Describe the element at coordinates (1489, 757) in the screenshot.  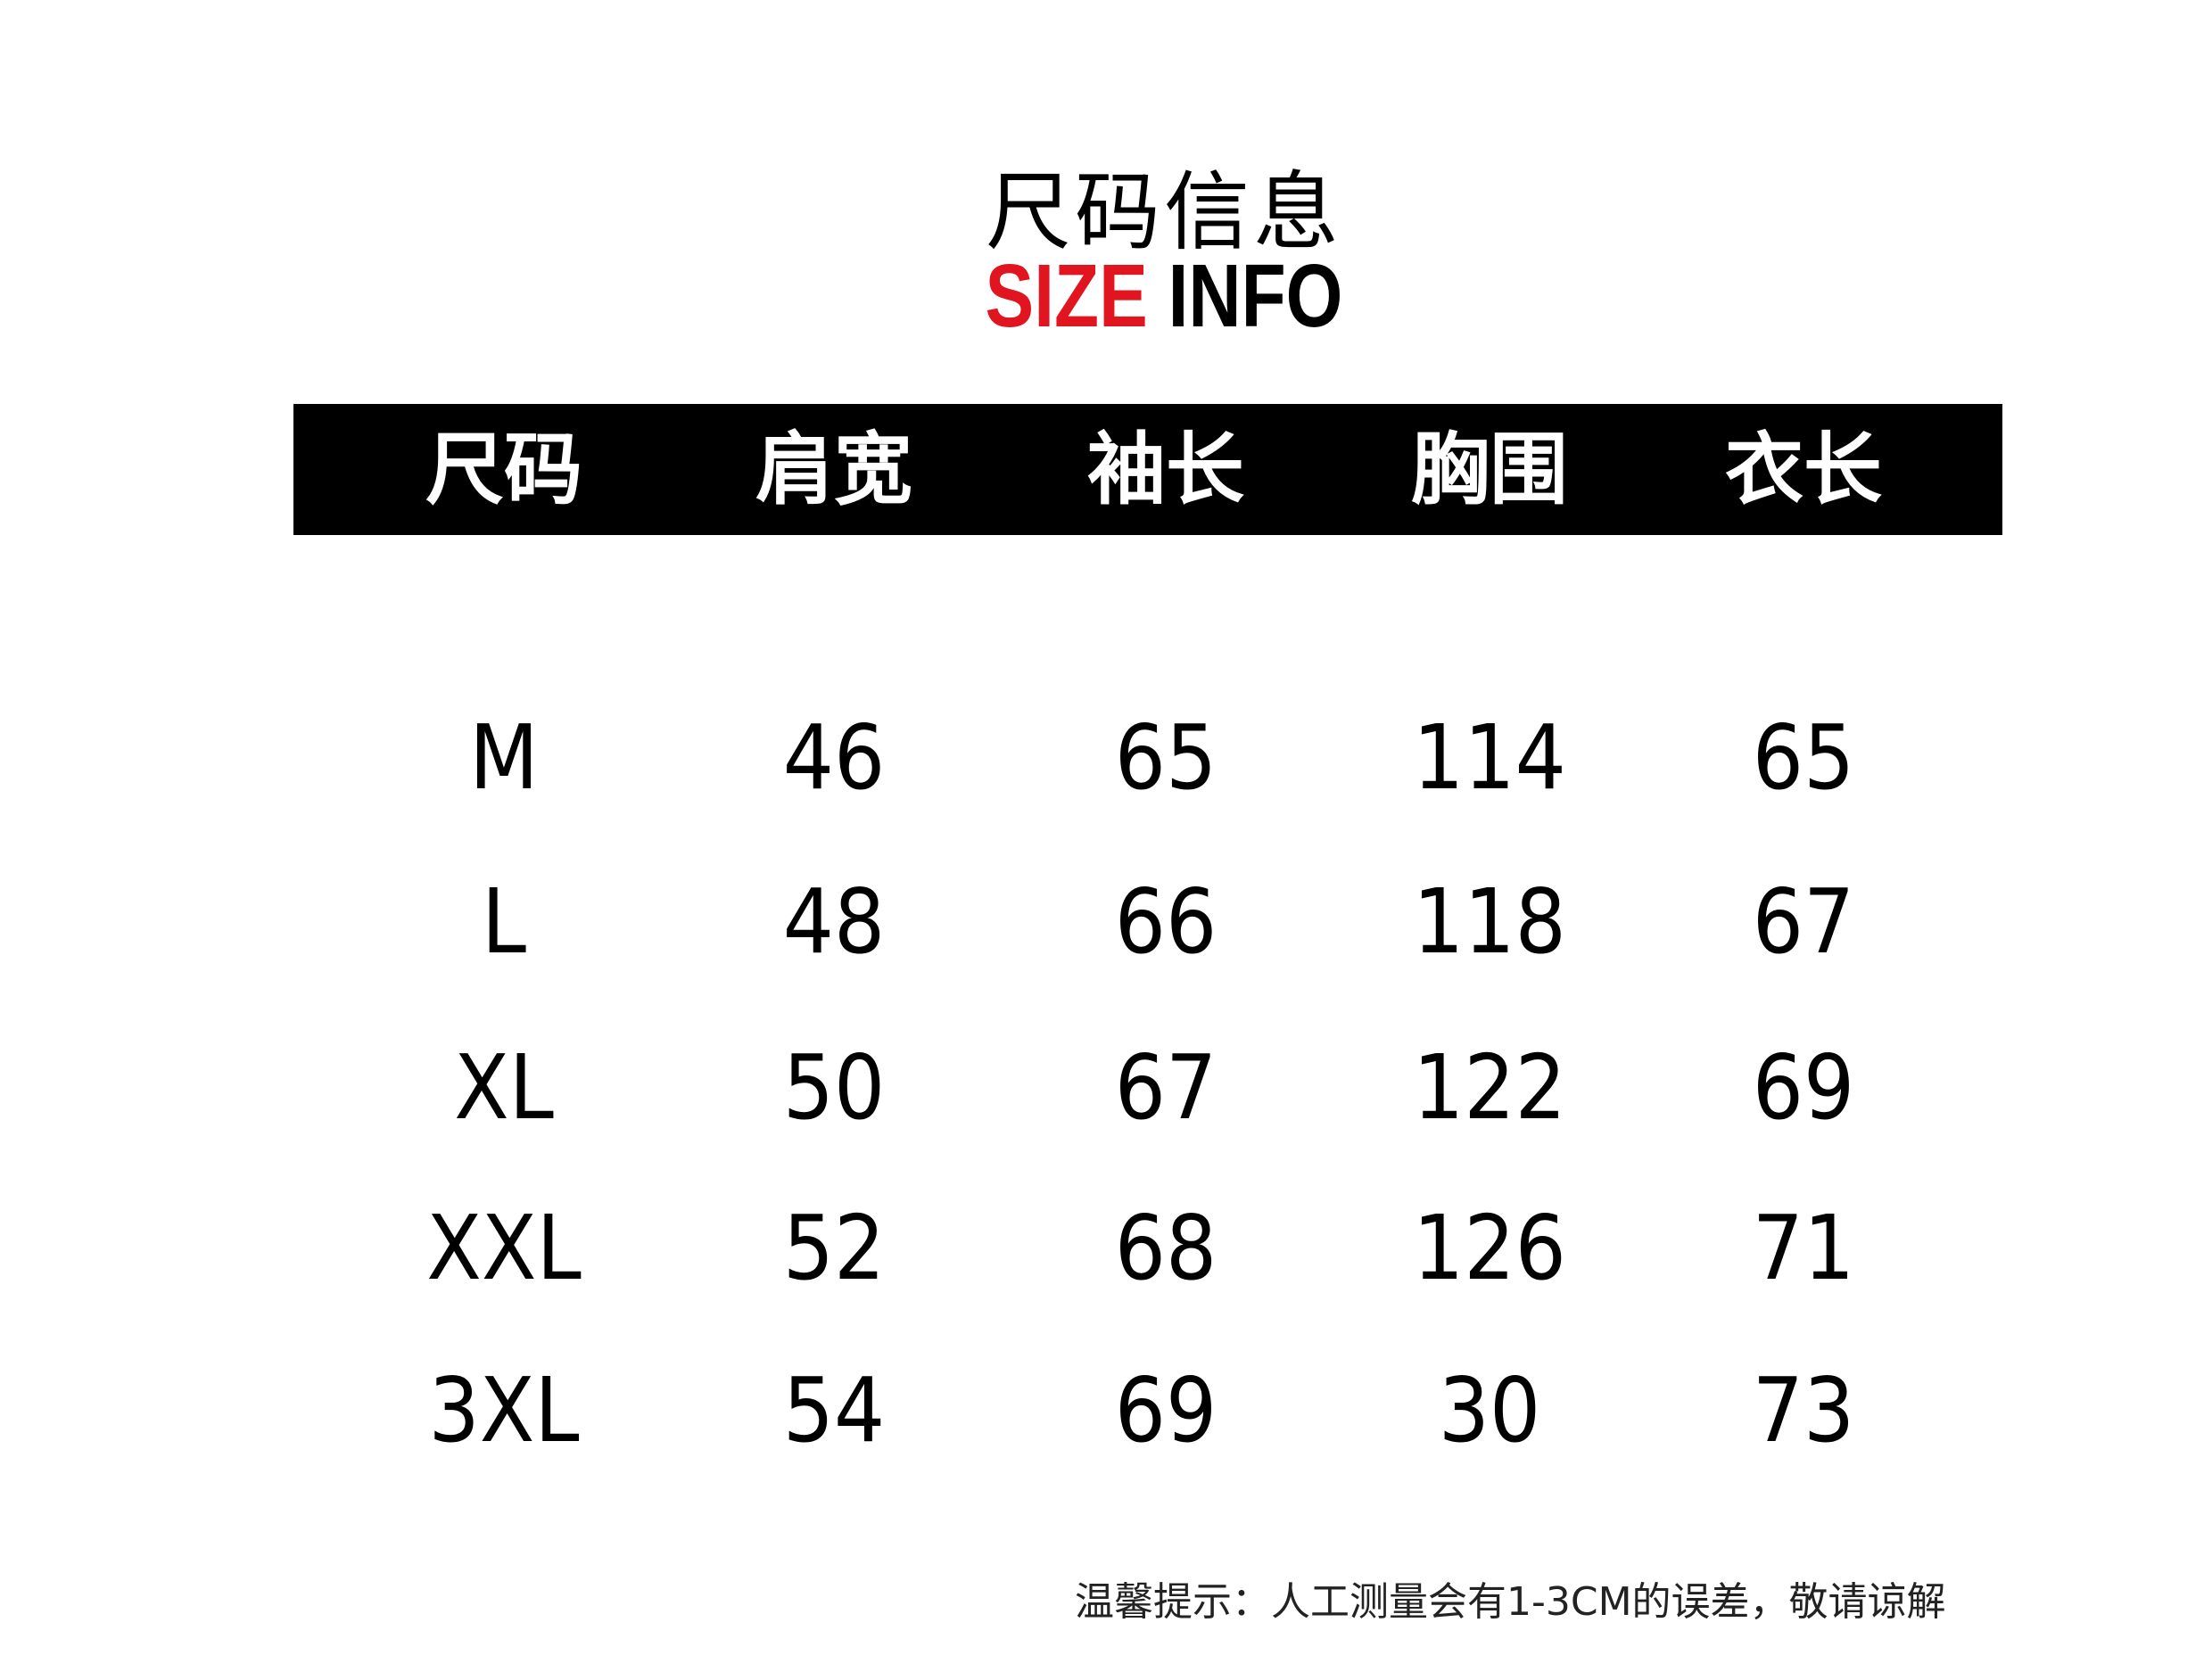
I see `measurement-cell: 114` at that location.